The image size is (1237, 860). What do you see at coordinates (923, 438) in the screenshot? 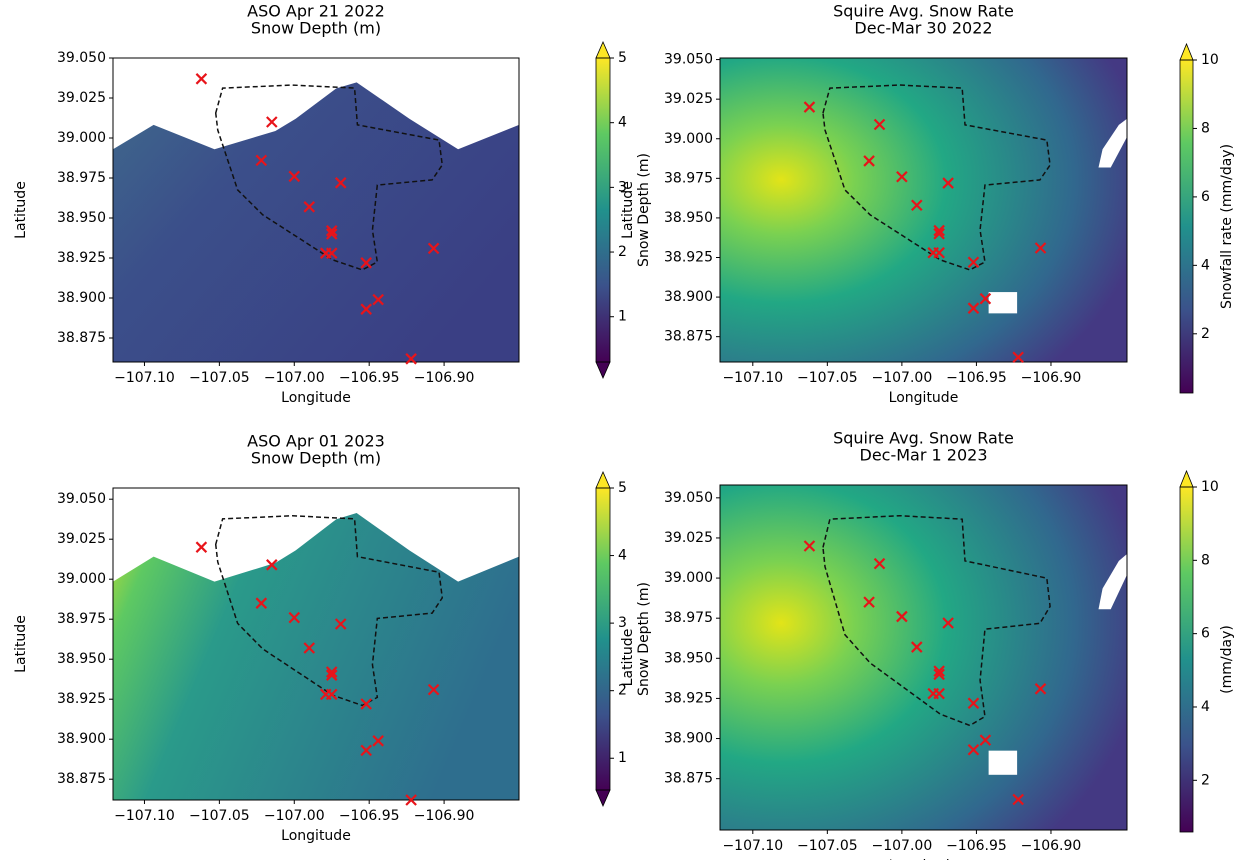
I see `chart-title: Squire Avg. Snow Rate` at bounding box center [923, 438].